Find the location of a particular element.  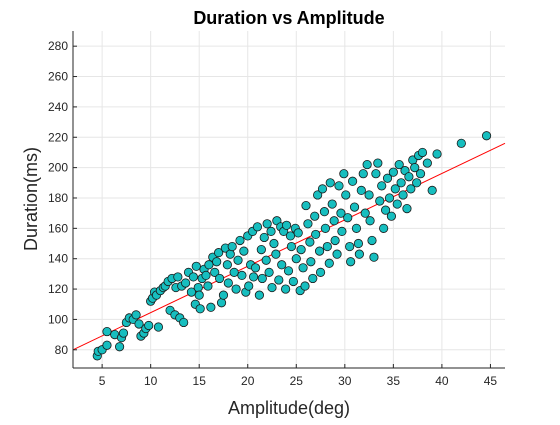

x-axis-label: Amplitude(deg) is located at coordinates (289, 408).